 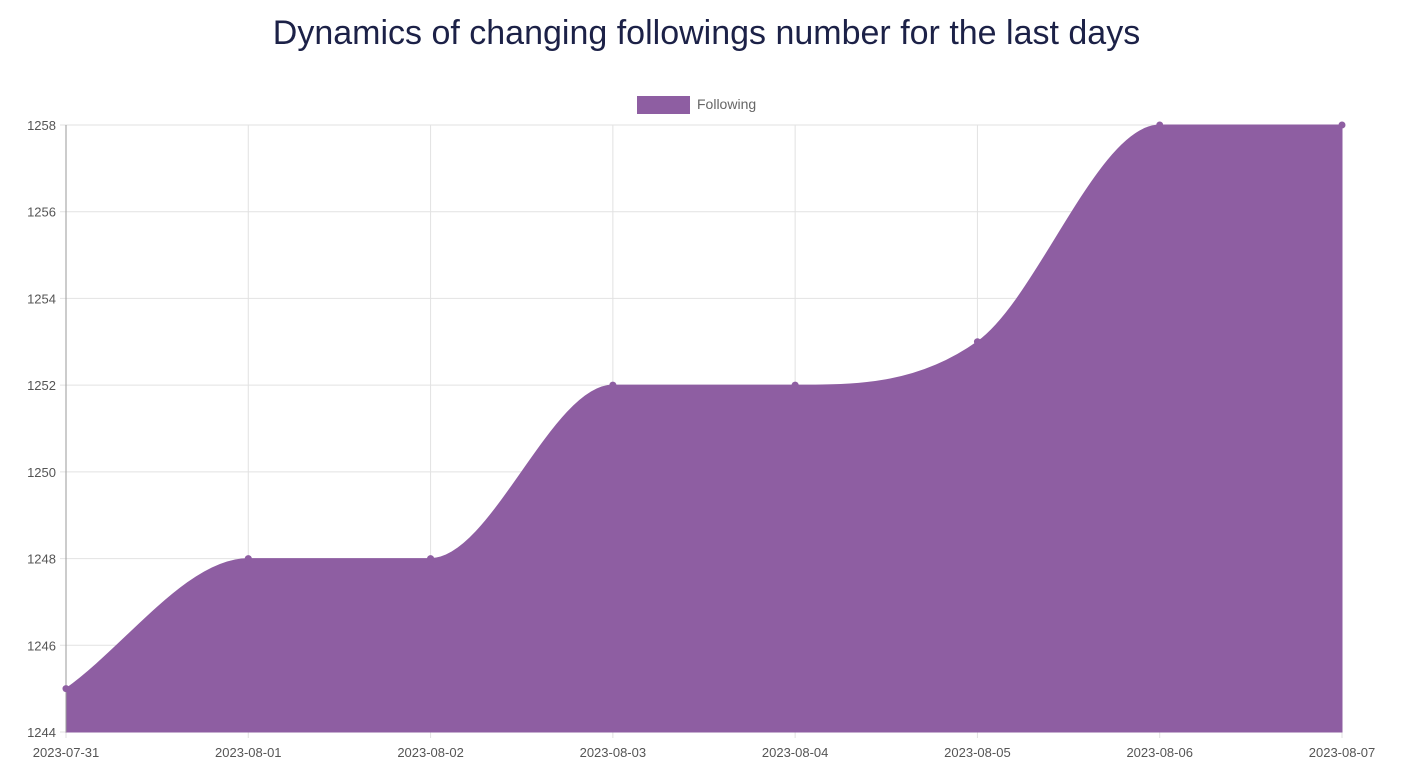 What do you see at coordinates (248, 752) in the screenshot?
I see `x-tick-label: 2023-08-01` at bounding box center [248, 752].